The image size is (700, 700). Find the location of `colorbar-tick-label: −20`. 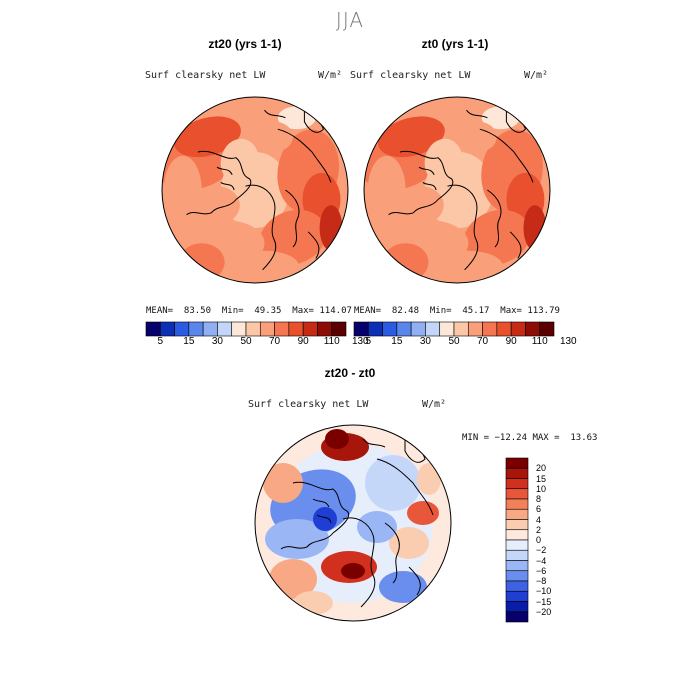

colorbar-tick-label: −20 is located at coordinates (544, 611).